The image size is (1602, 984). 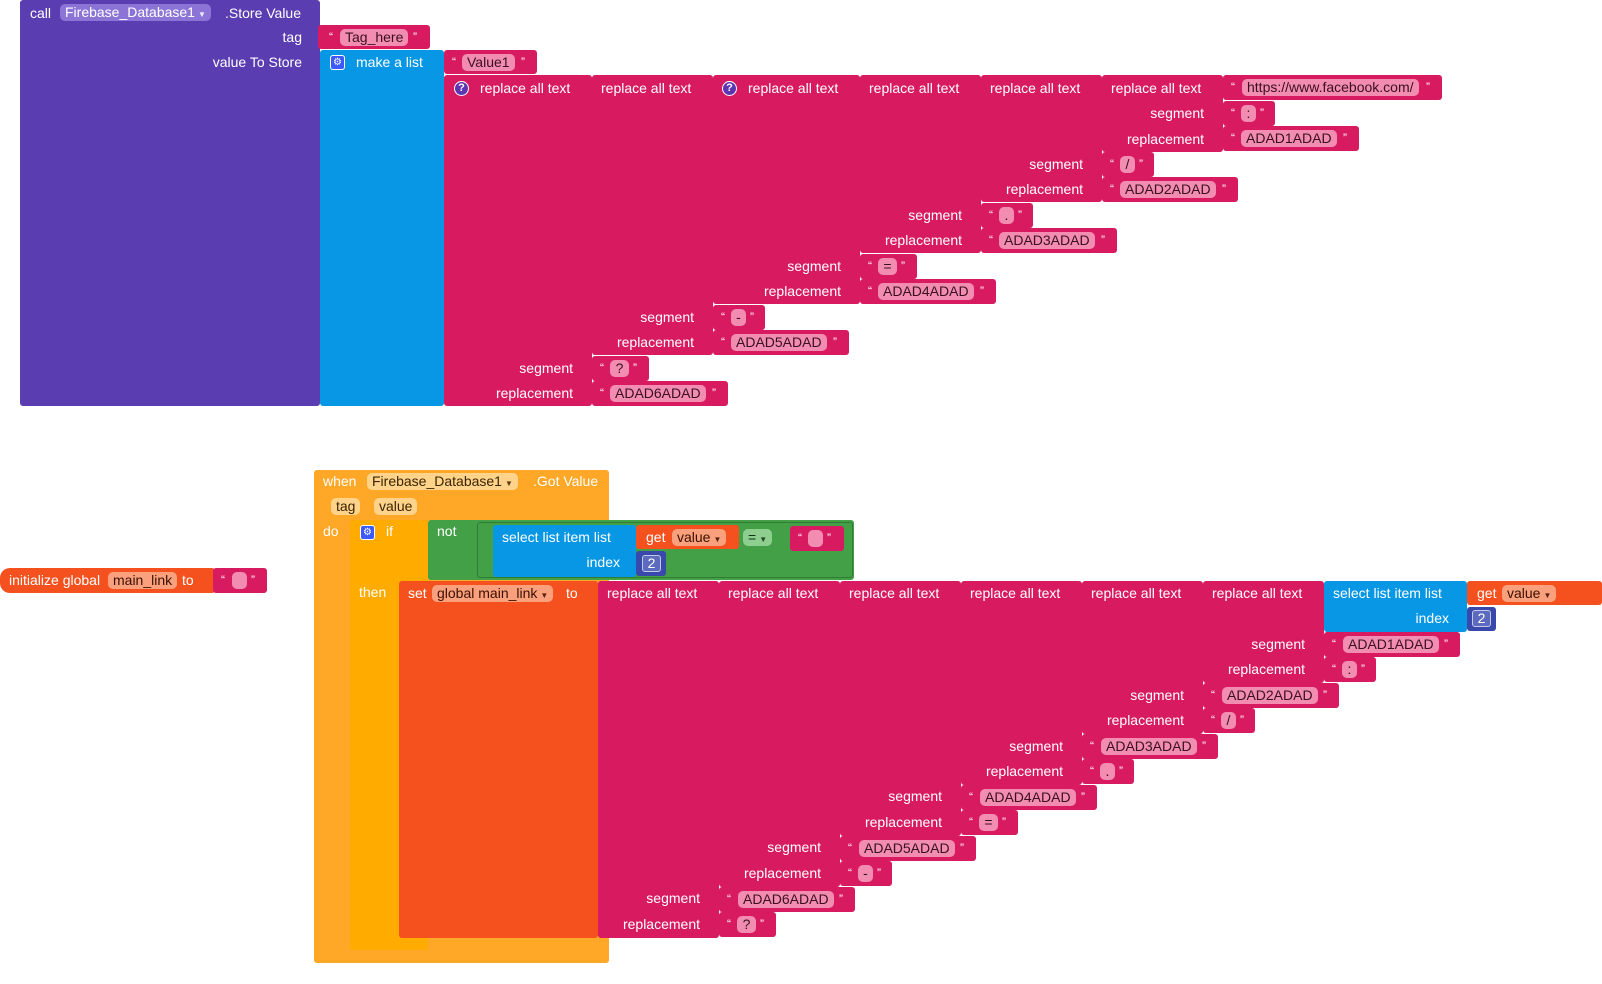 What do you see at coordinates (1330, 87) in the screenshot?
I see `url-text: https://www.facebook.com/` at bounding box center [1330, 87].